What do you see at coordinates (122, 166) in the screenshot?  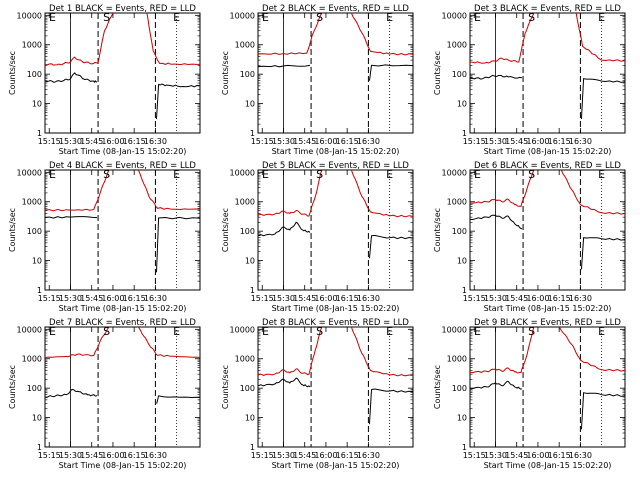 I see `panel-title: Det 4 BLACK = Events, RED = LLD` at bounding box center [122, 166].